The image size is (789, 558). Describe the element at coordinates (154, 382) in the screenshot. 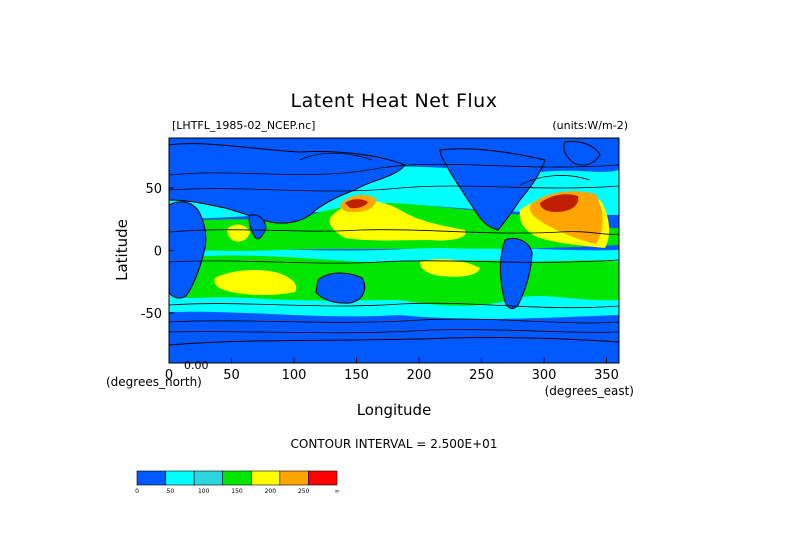

I see `y-unit-label: (degrees_north)` at that location.